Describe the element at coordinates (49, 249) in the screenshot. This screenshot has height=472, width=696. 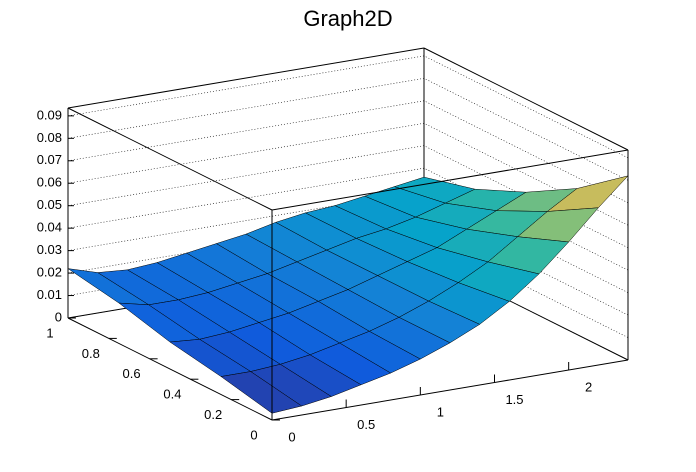
I see `z-tick-label: 0.03` at that location.